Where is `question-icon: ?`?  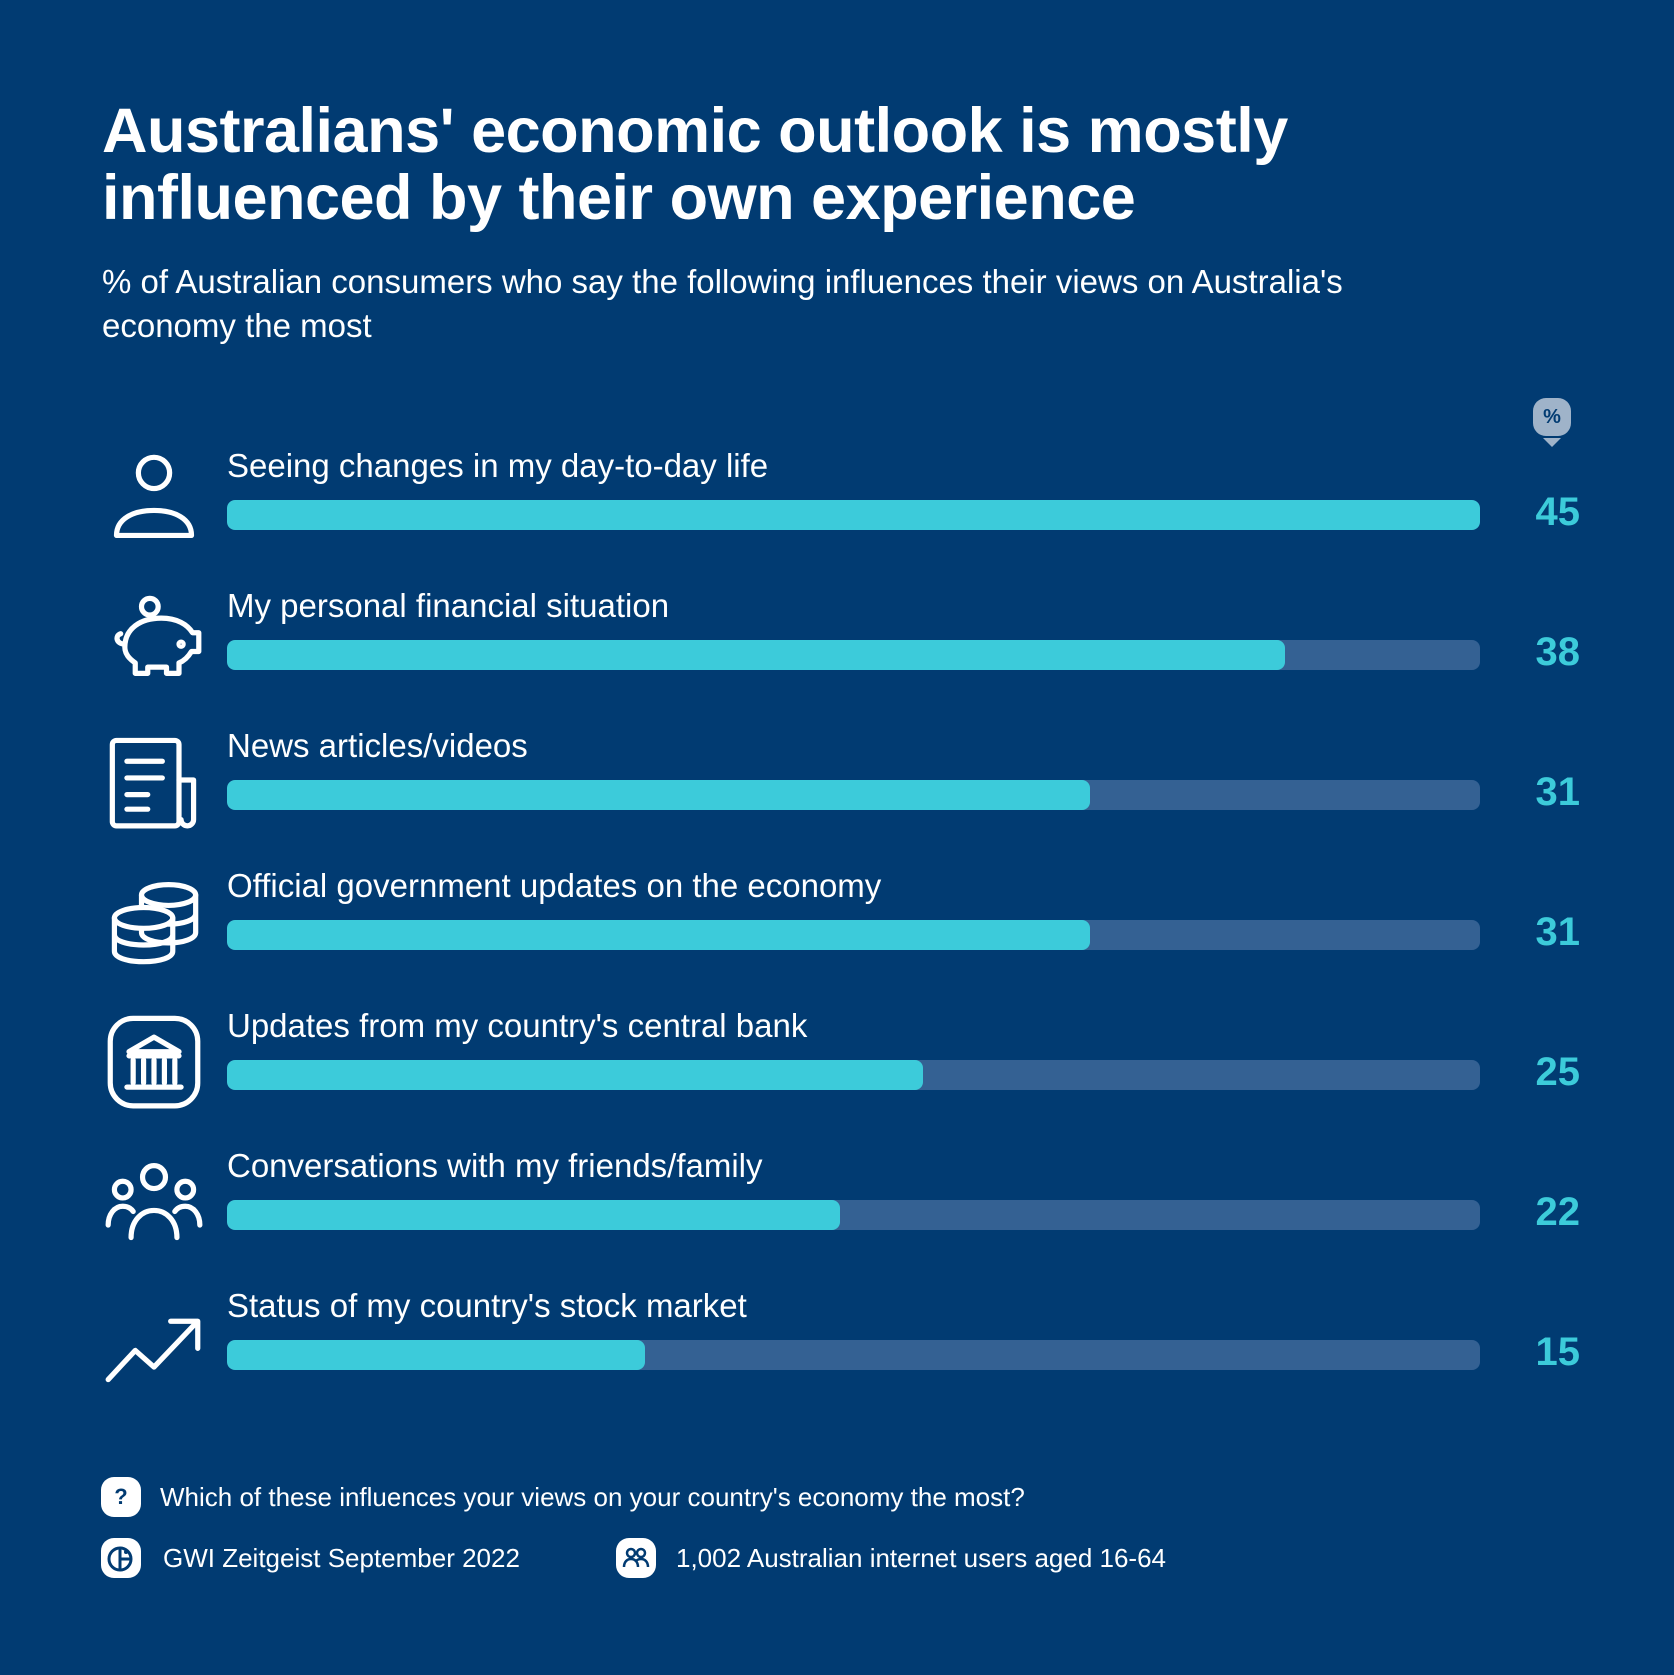
question-icon: ? is located at coordinates (121, 1497).